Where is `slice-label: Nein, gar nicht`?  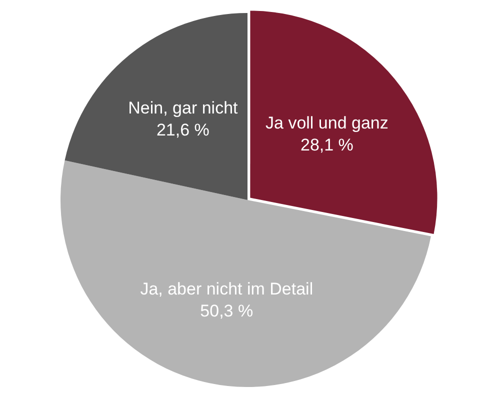 slice-label: Nein, gar nicht is located at coordinates (183, 108).